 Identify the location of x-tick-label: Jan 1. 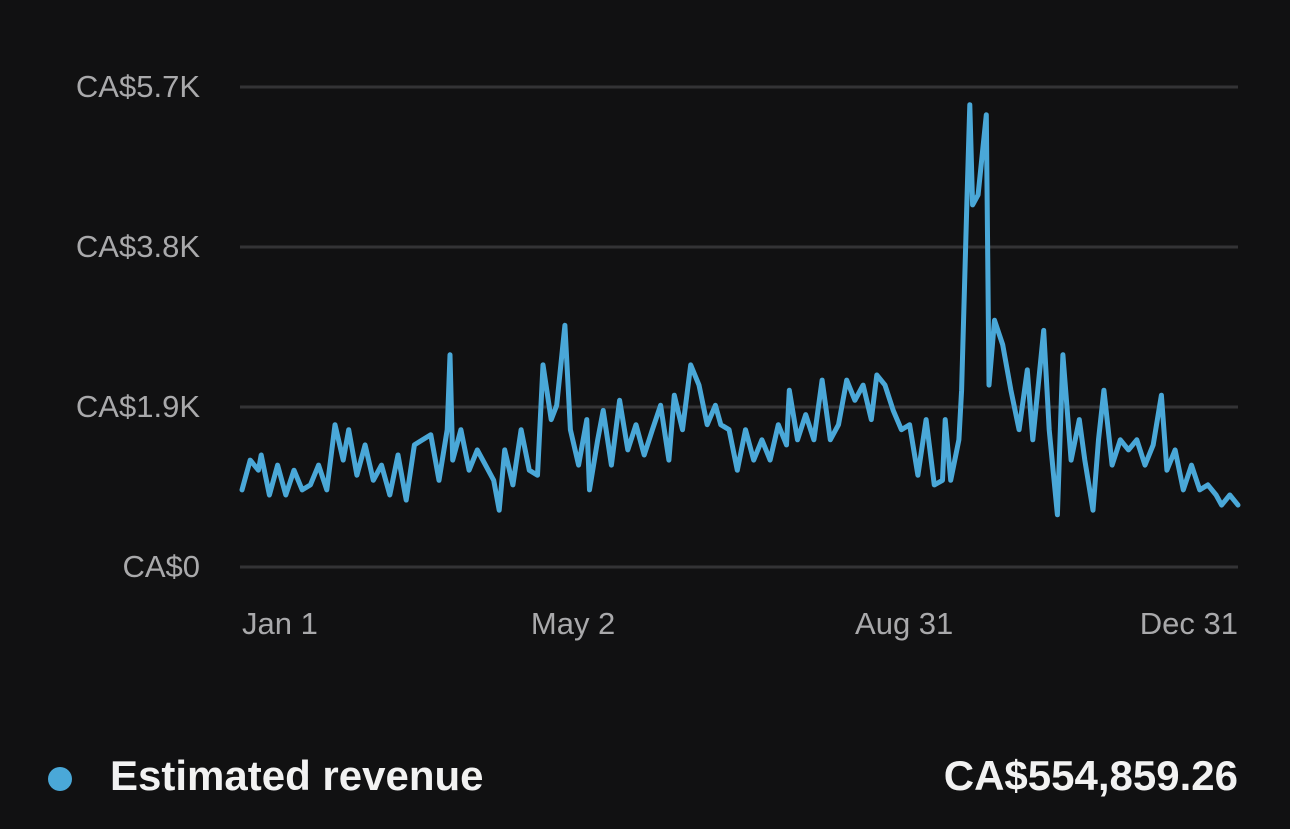
(280, 623).